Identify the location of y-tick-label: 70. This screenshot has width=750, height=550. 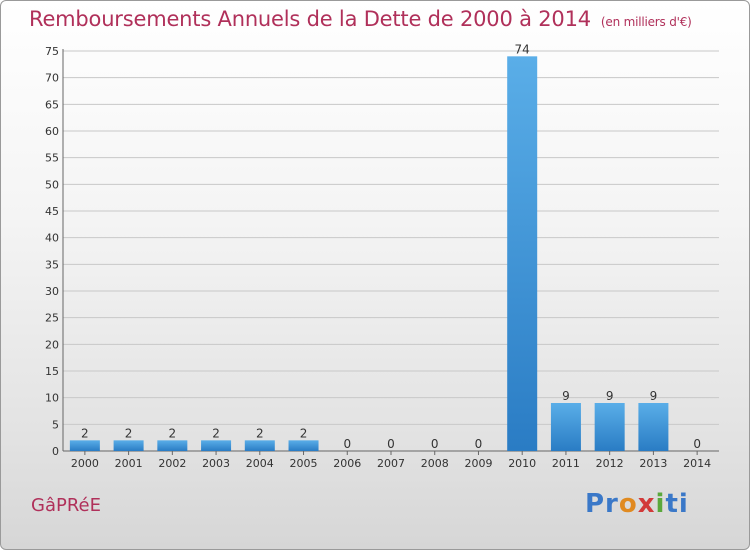
(52, 78).